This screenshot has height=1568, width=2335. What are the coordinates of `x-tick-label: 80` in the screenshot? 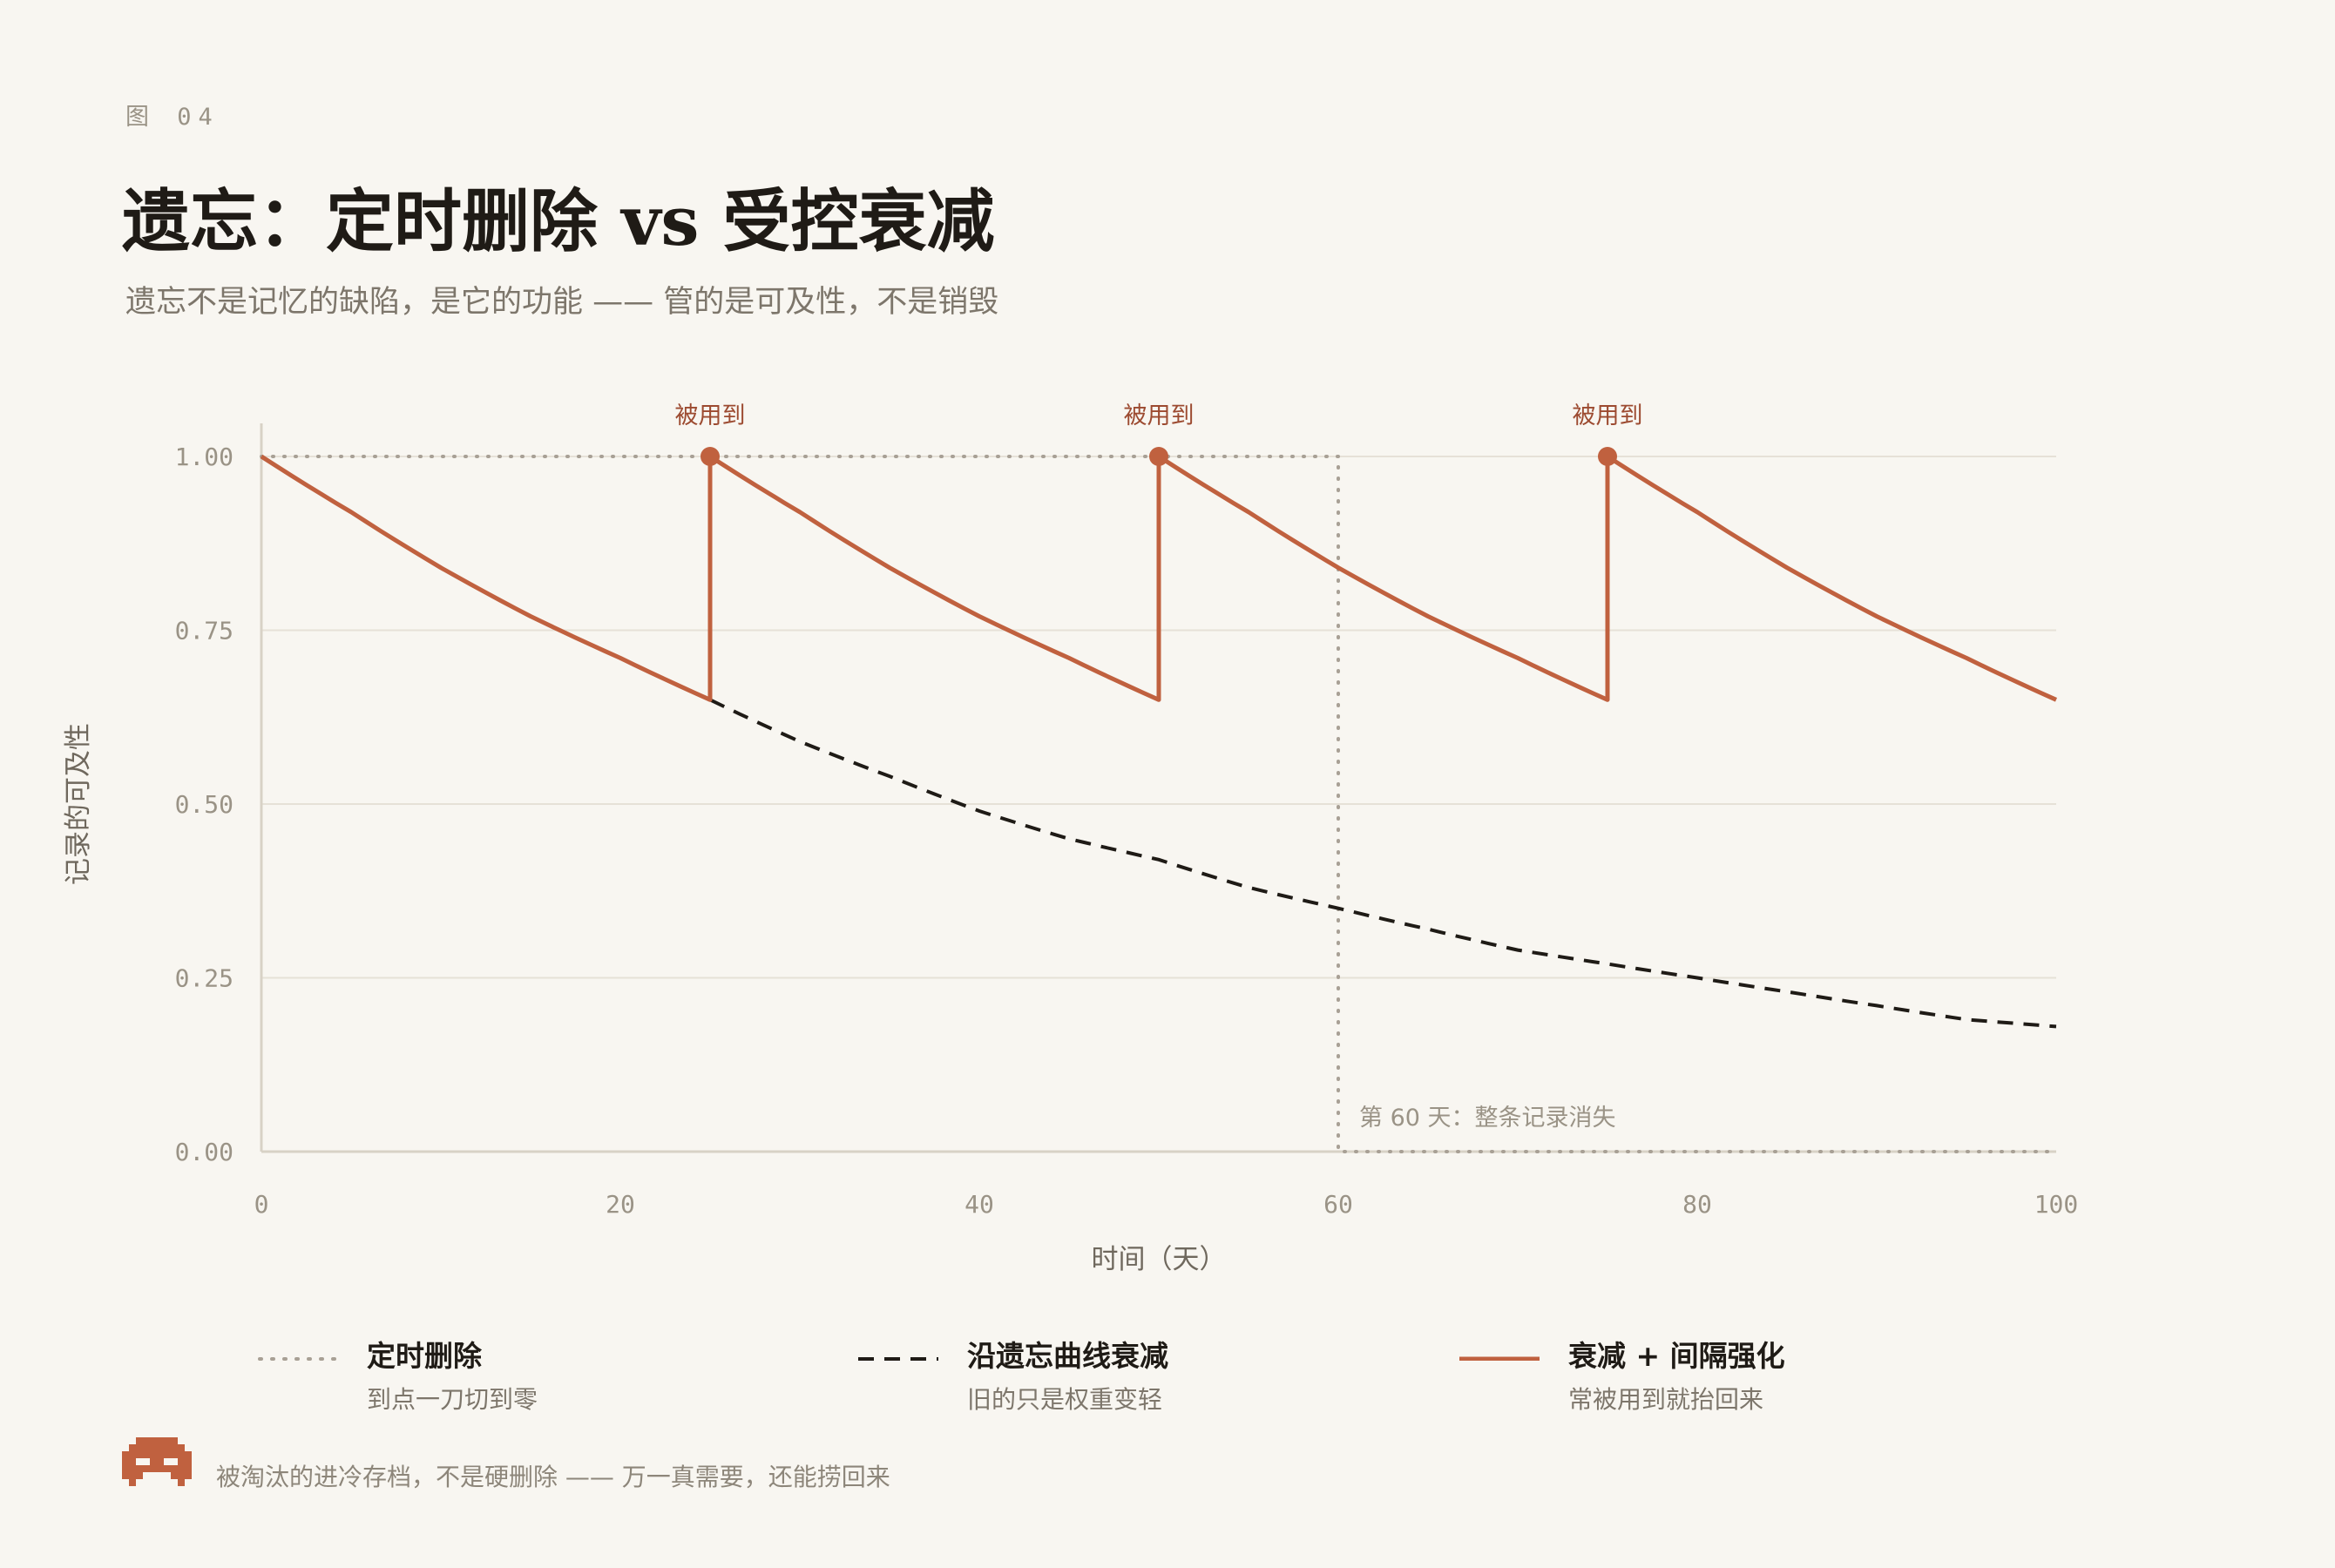 It's located at (1697, 1204).